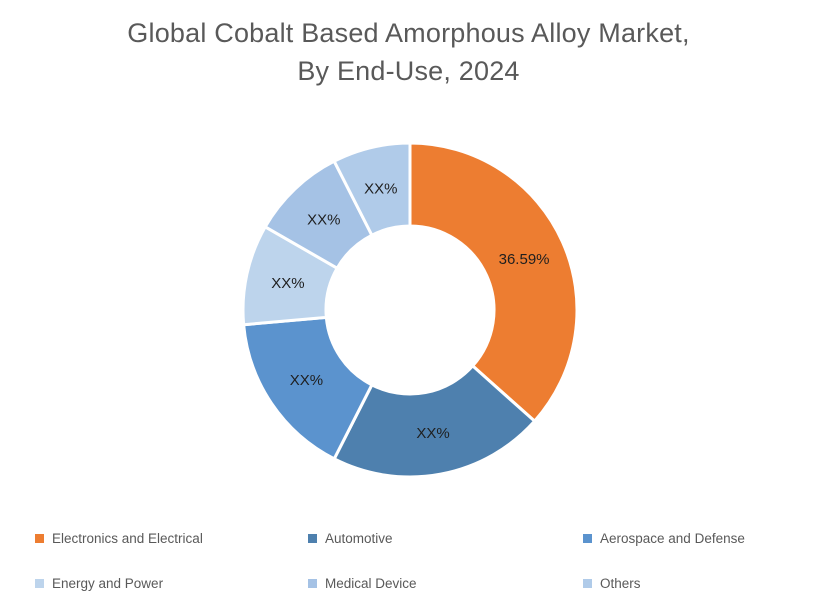 This screenshot has height=600, width=817. What do you see at coordinates (287, 283) in the screenshot?
I see `slice-label-energy-and-power: XX%` at bounding box center [287, 283].